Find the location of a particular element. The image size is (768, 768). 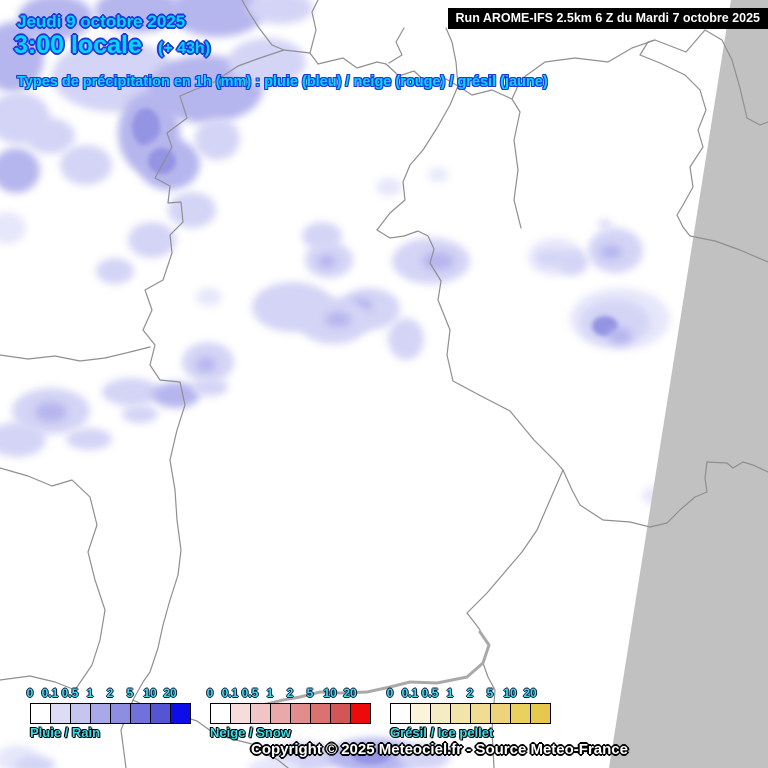

legend-rain-label: Pluie / Rain is located at coordinates (65, 732).